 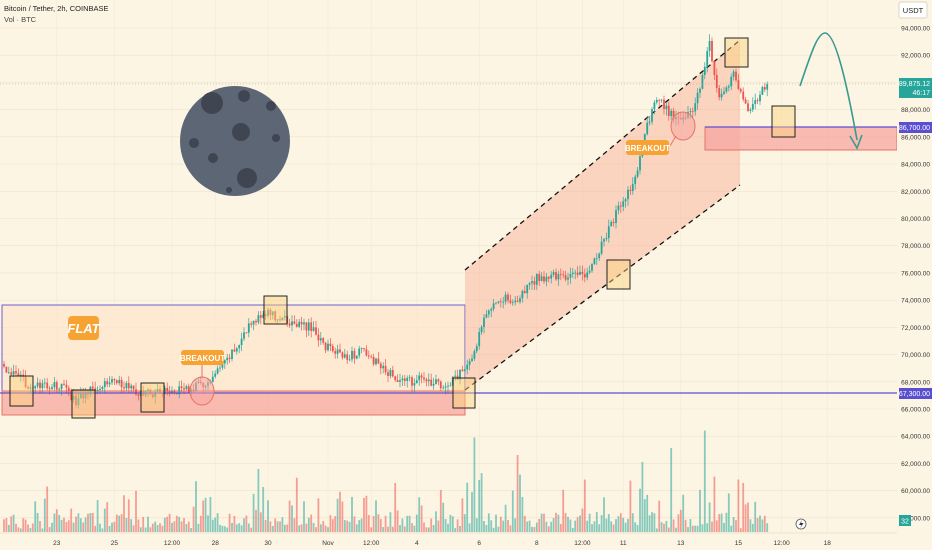 What do you see at coordinates (673, 141) in the screenshot?
I see `breakout-connector-right` at bounding box center [673, 141].